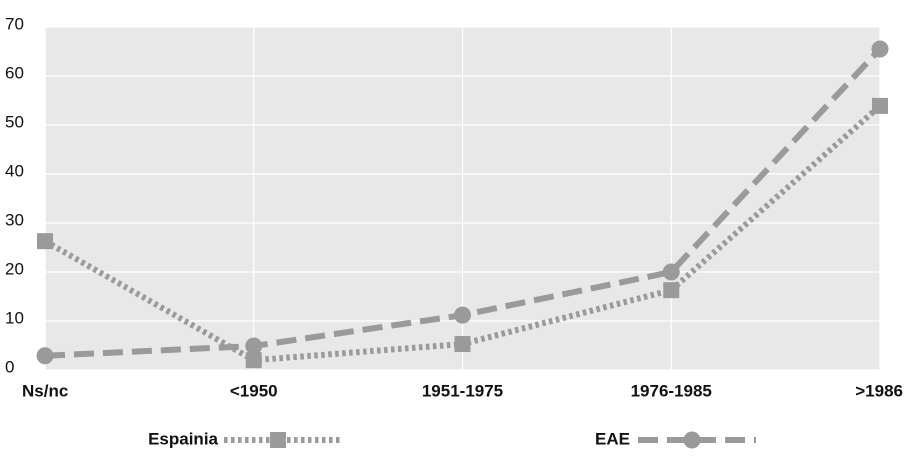 The image size is (905, 462). I want to click on y-tick-label: 70, so click(14, 23).